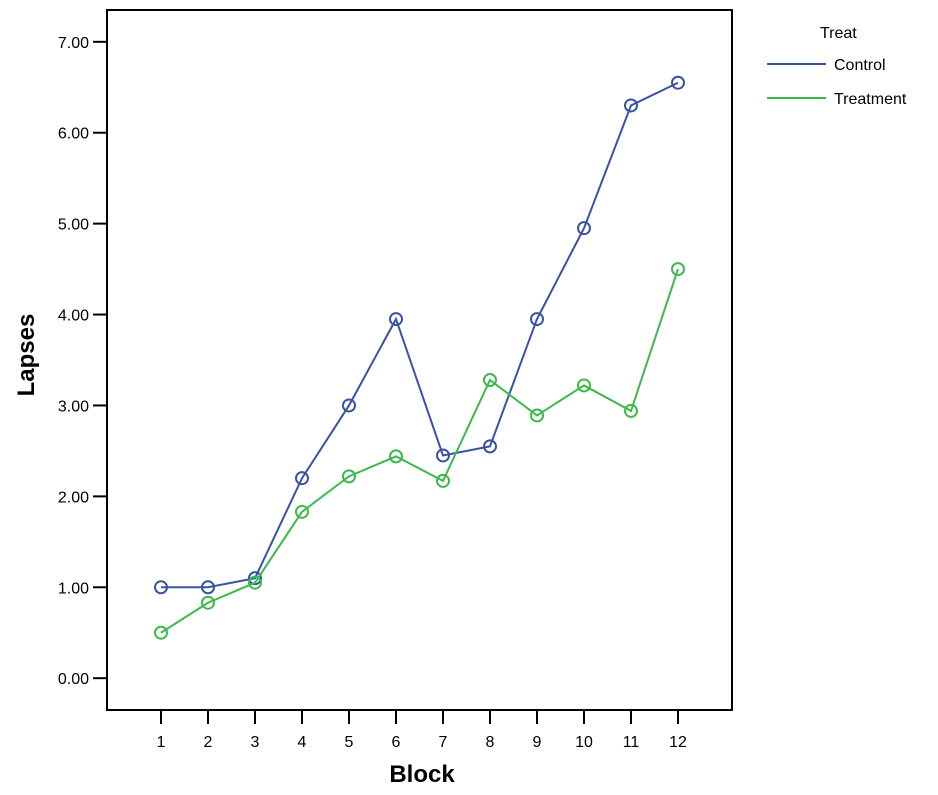  Describe the element at coordinates (349, 742) in the screenshot. I see `x-tick-label: 5` at that location.